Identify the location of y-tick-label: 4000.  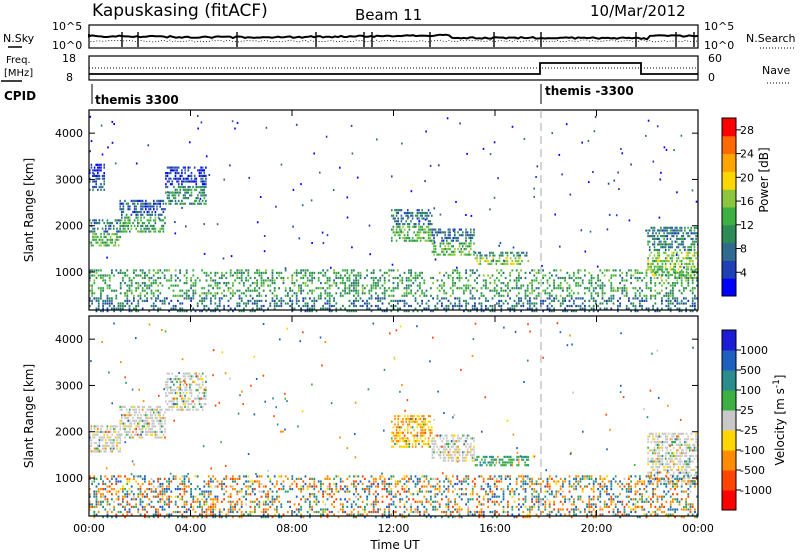
(69, 133).